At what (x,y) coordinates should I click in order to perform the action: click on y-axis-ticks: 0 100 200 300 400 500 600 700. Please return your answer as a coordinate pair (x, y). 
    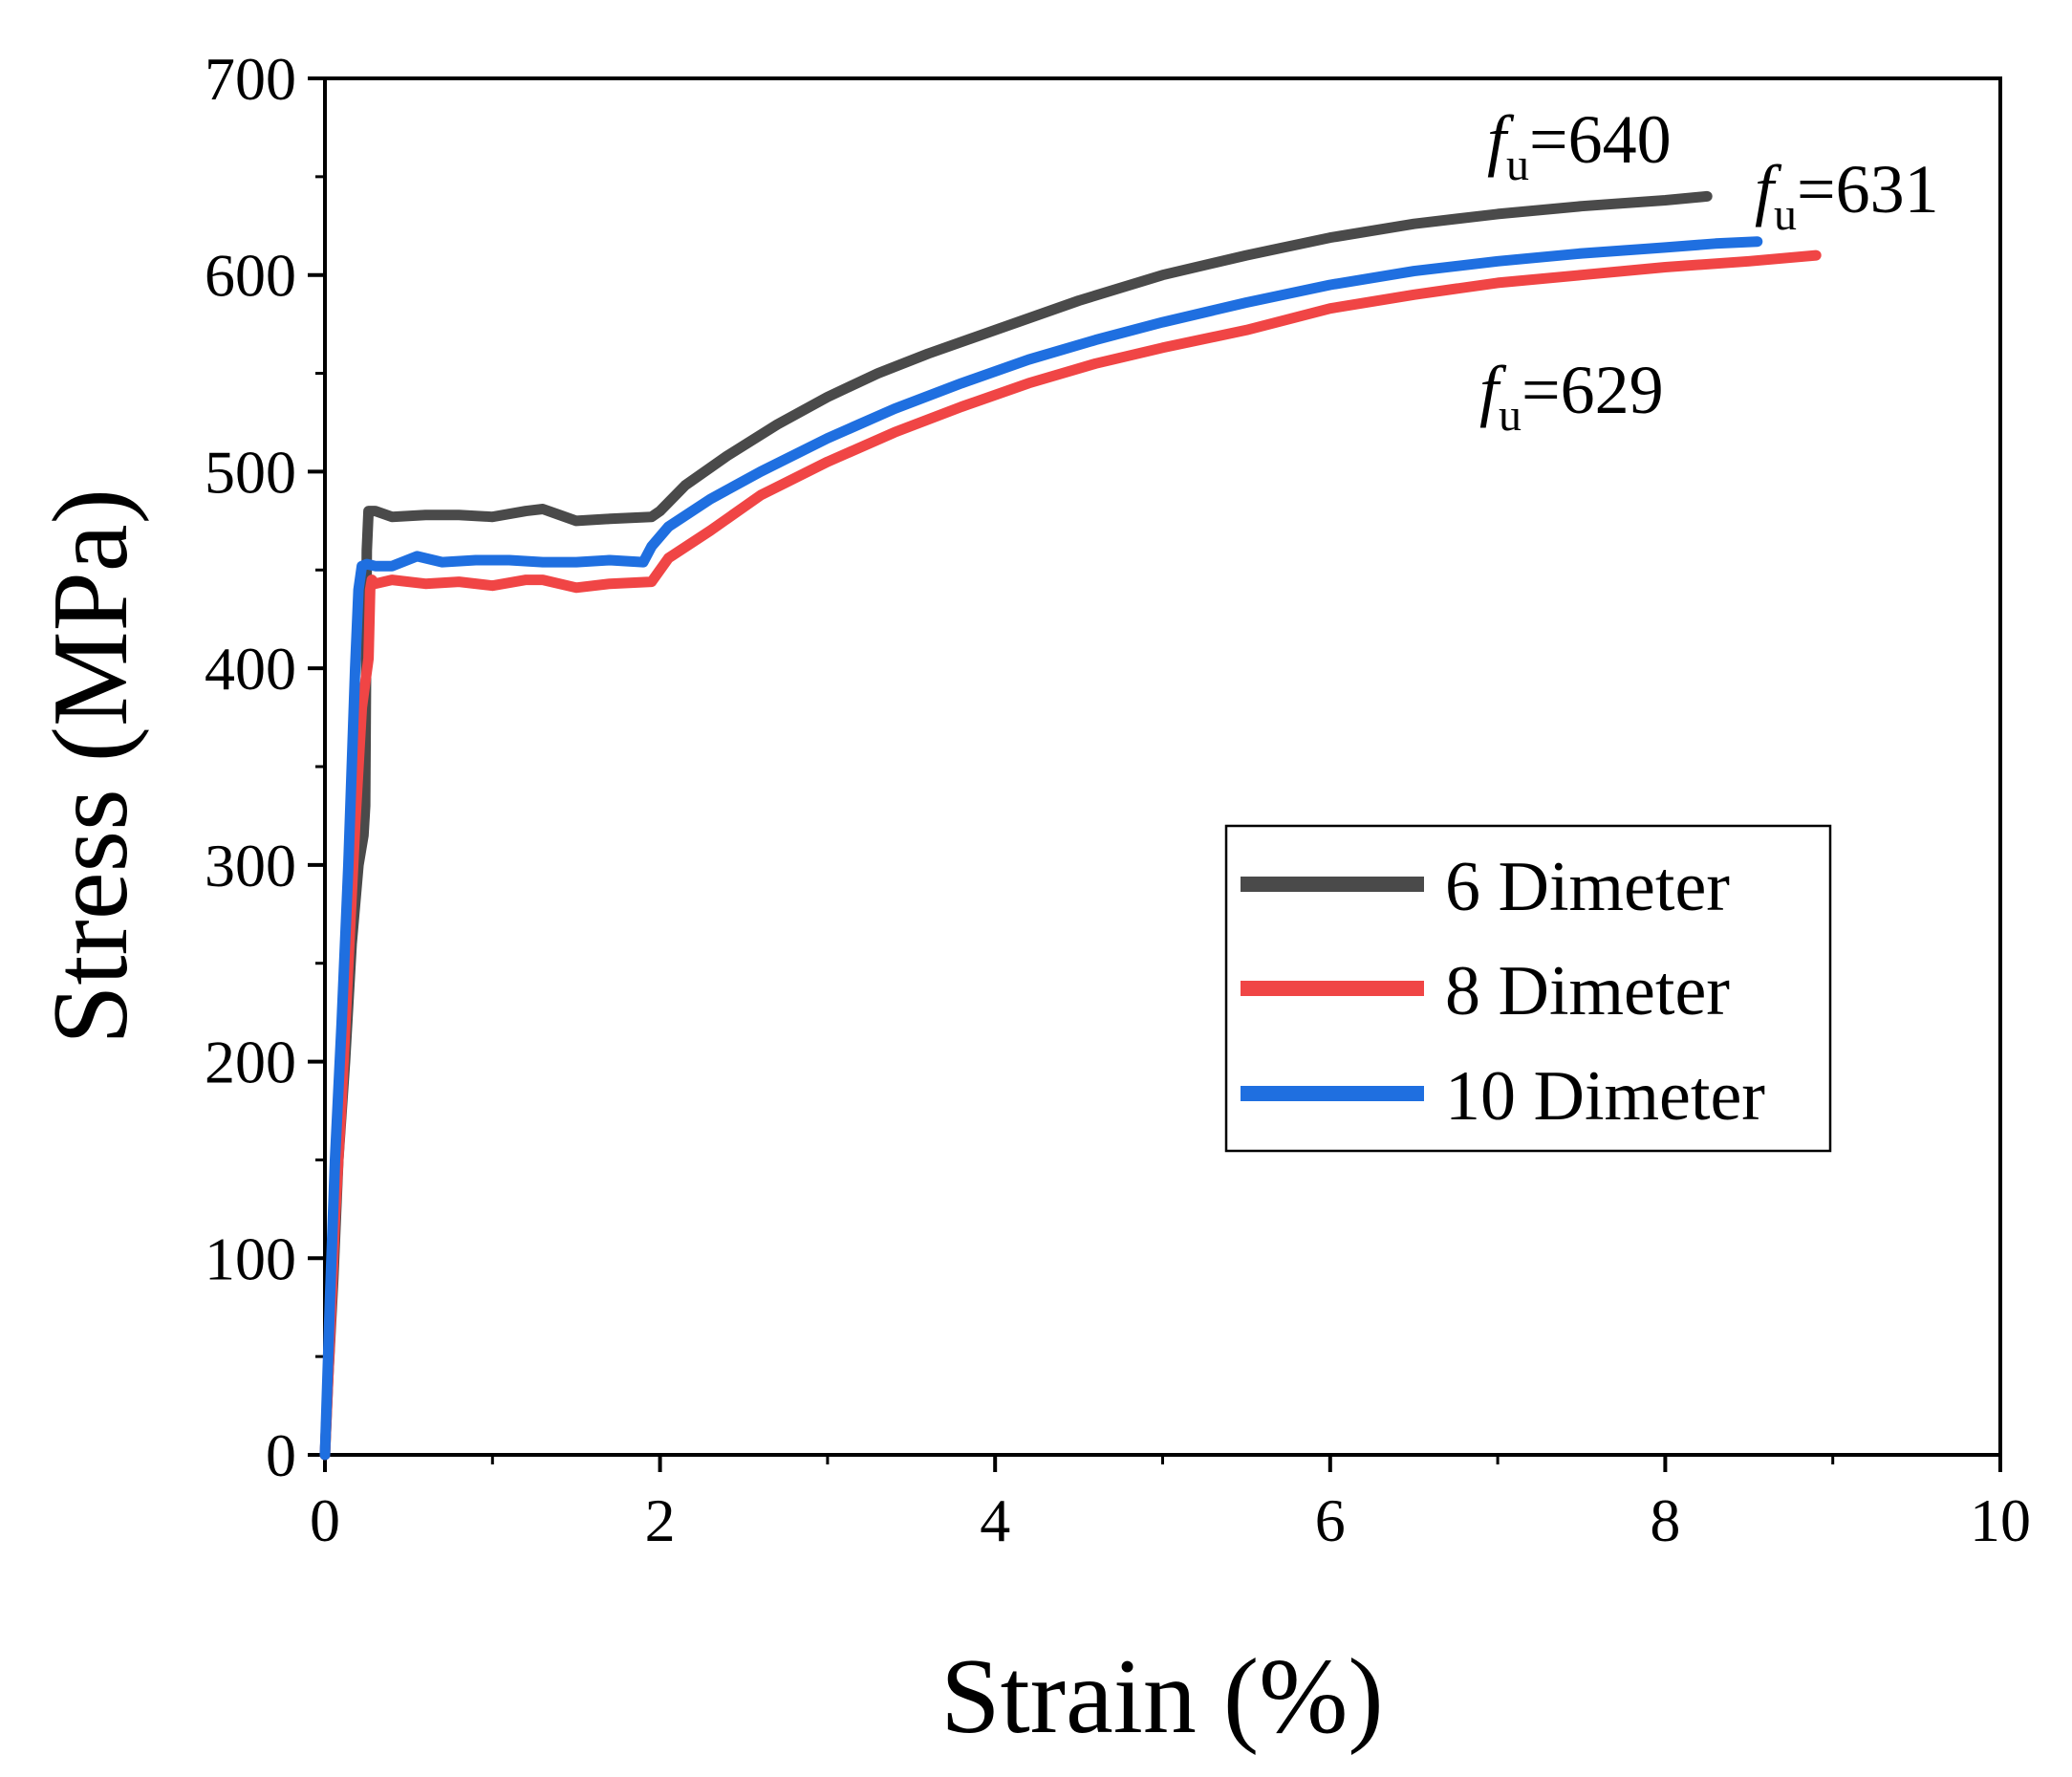
    Looking at the image, I should click on (265, 767).